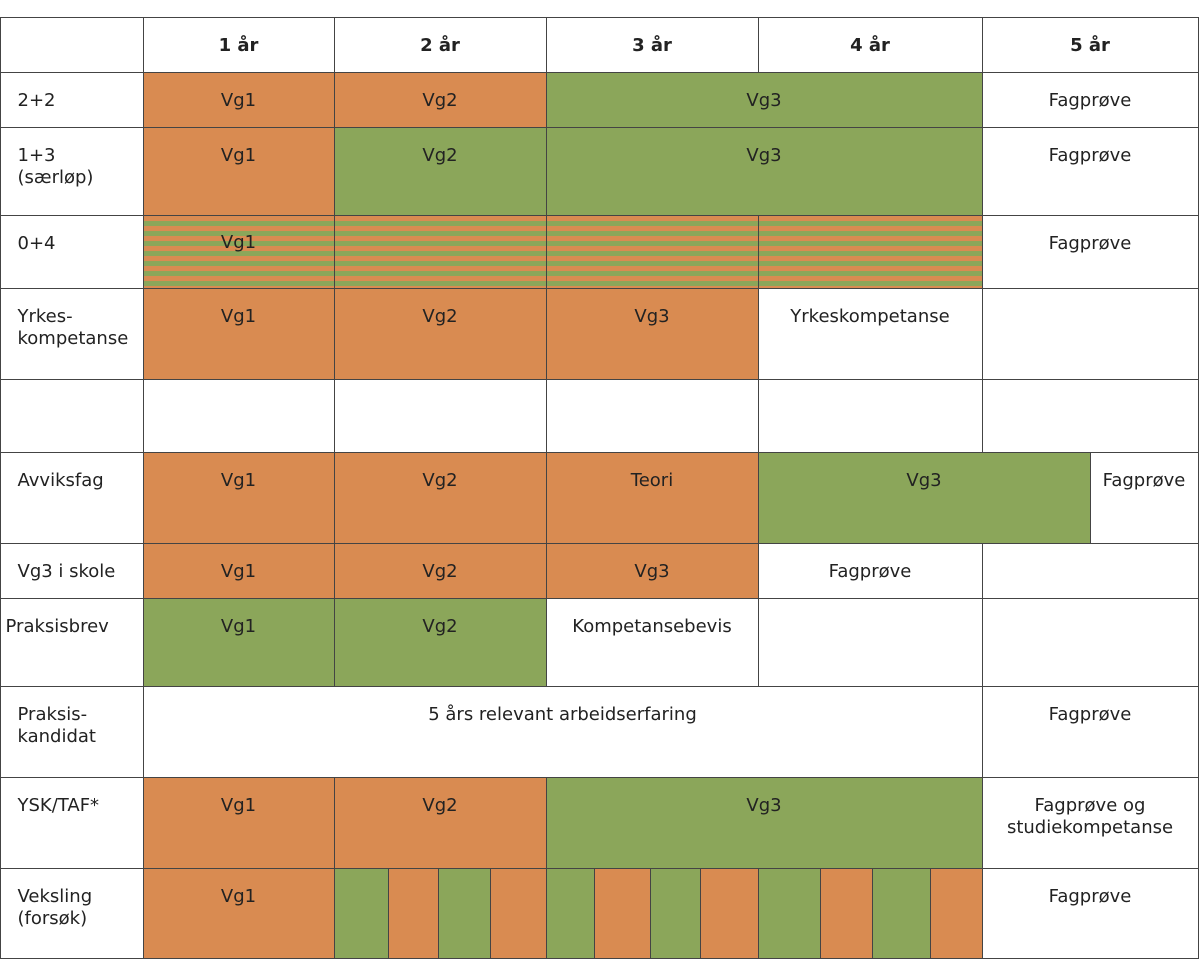  Describe the element at coordinates (72, 251) in the screenshot. I see `row-label: 0+4` at that location.